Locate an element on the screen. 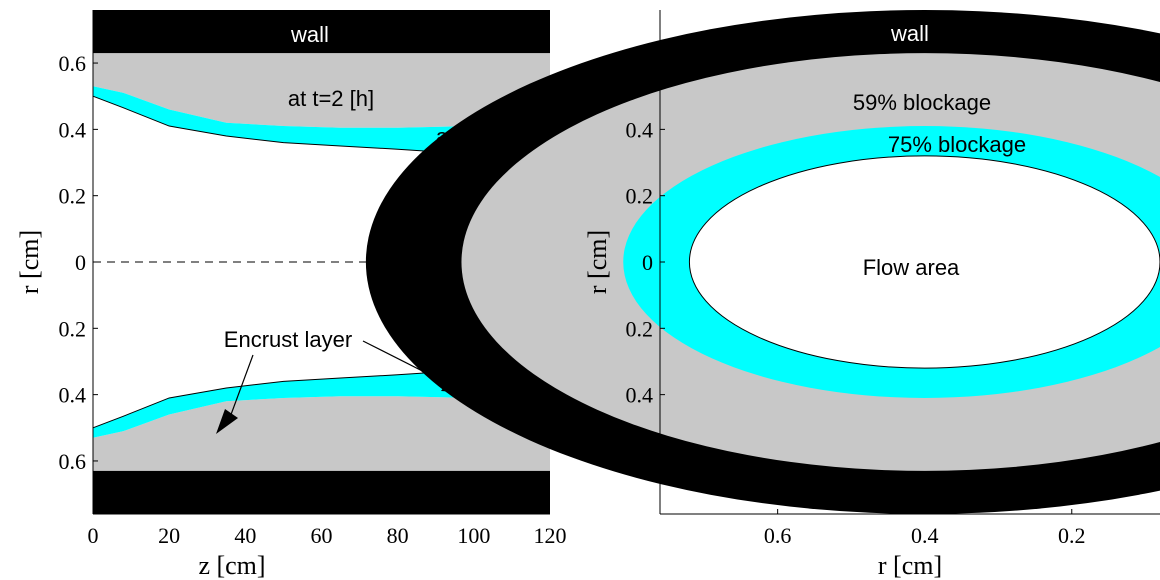 The height and width of the screenshot is (580, 1160). deposit-t4-top is located at coordinates (321, 121).